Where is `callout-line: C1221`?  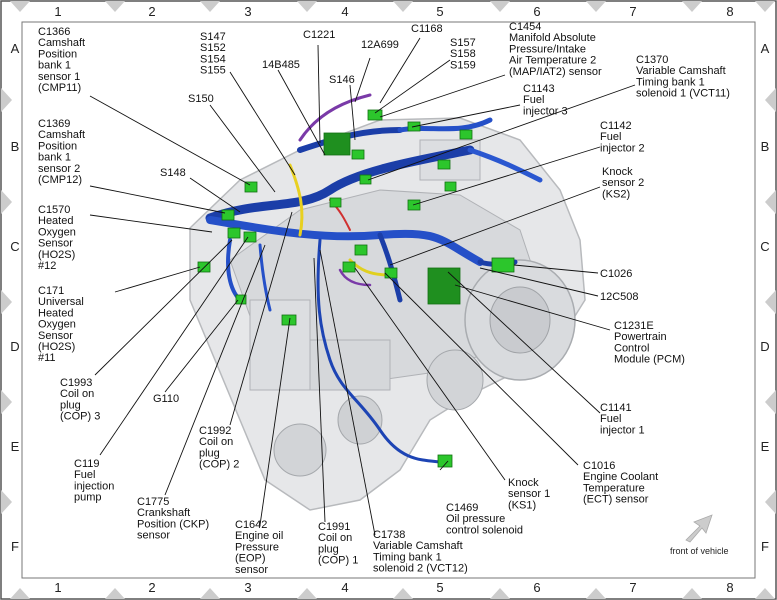 callout-line: C1221 is located at coordinates (319, 35).